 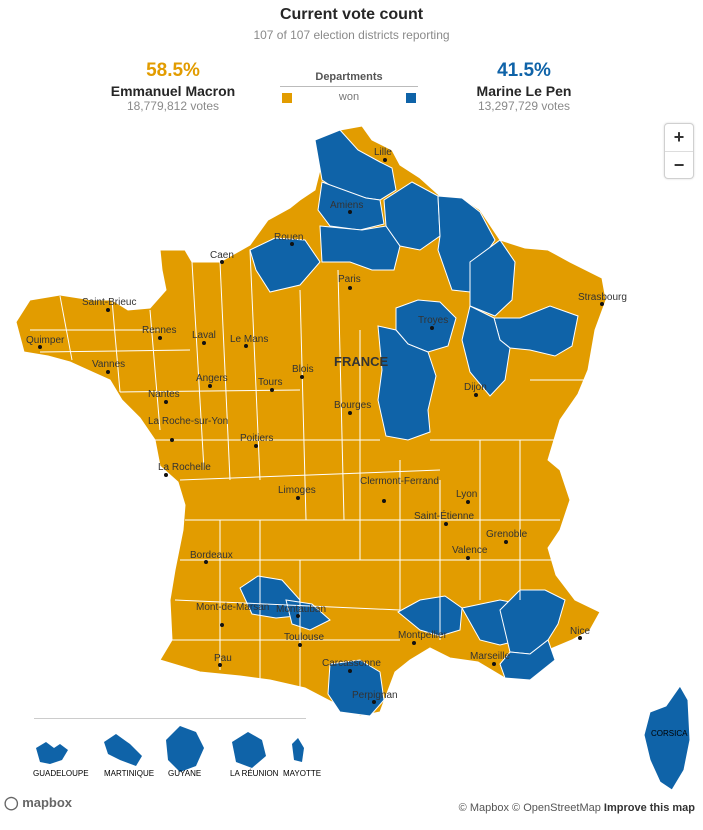 I want to click on country-label: FRANCE, so click(x=361, y=361).